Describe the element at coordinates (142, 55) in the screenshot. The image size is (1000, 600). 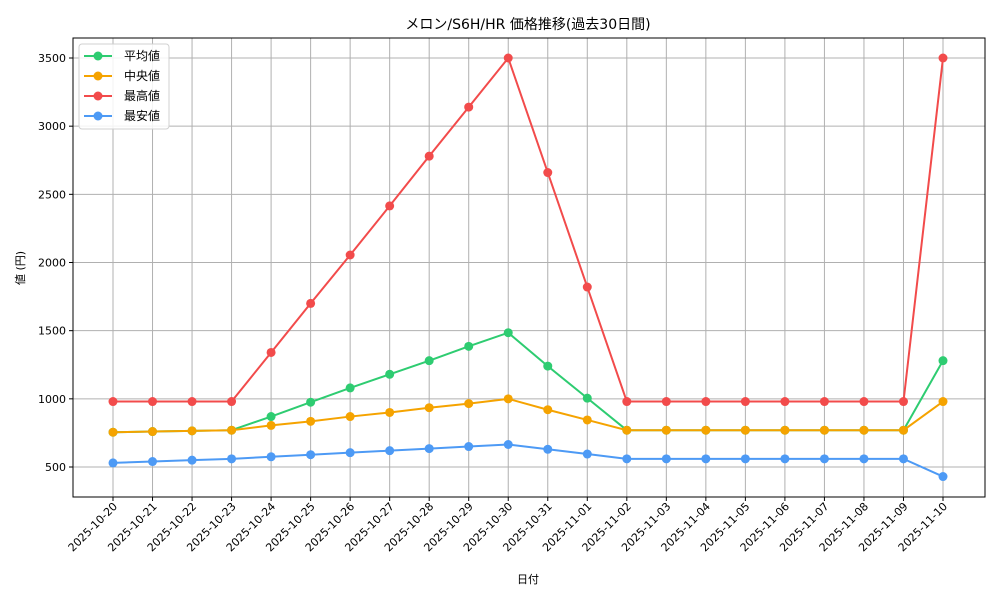
I see `legend-label: 平均値` at that location.